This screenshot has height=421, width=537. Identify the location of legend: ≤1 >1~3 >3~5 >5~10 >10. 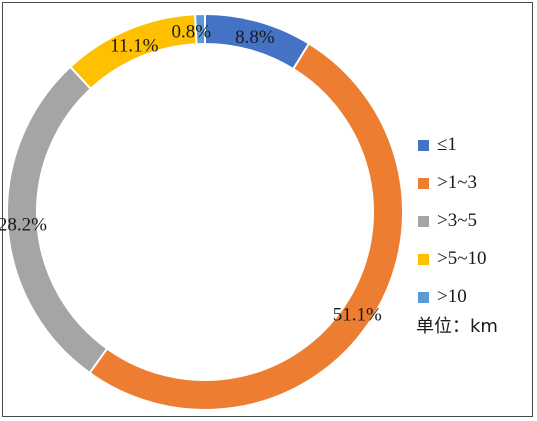
(474, 221).